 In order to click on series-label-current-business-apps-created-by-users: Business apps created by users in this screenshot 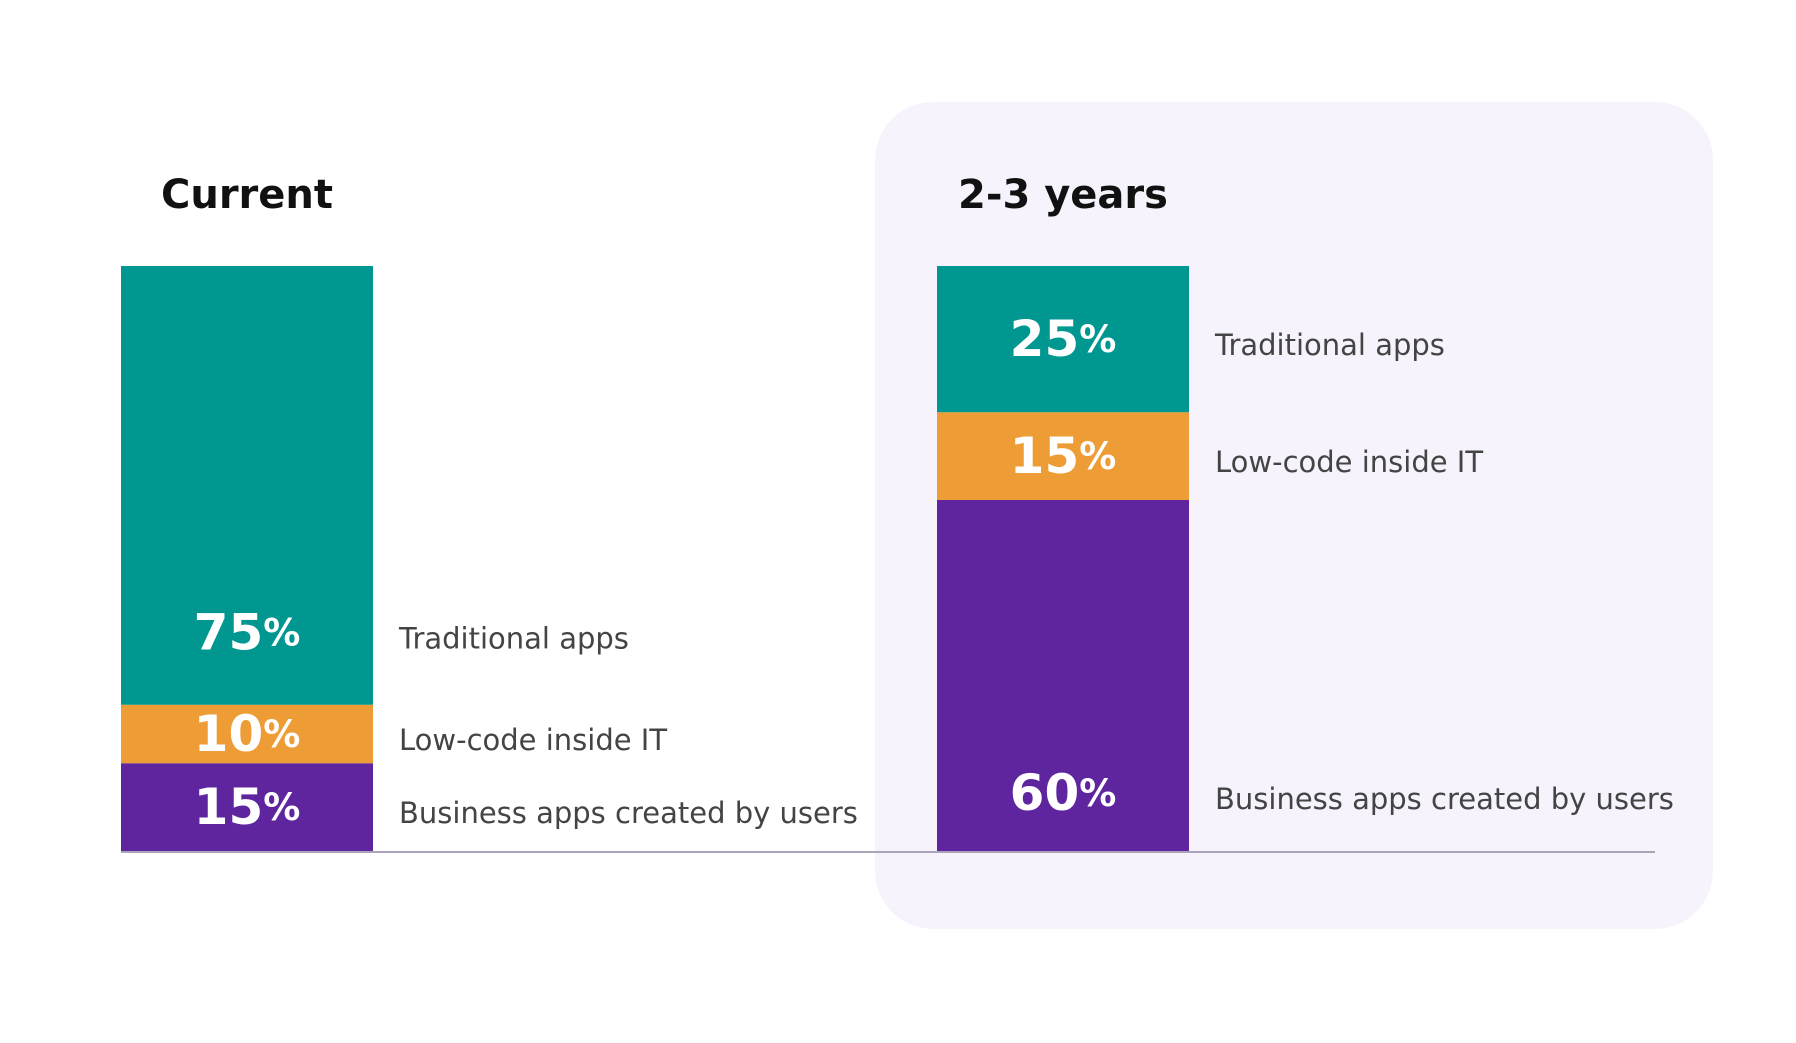, I will do `click(628, 813)`.